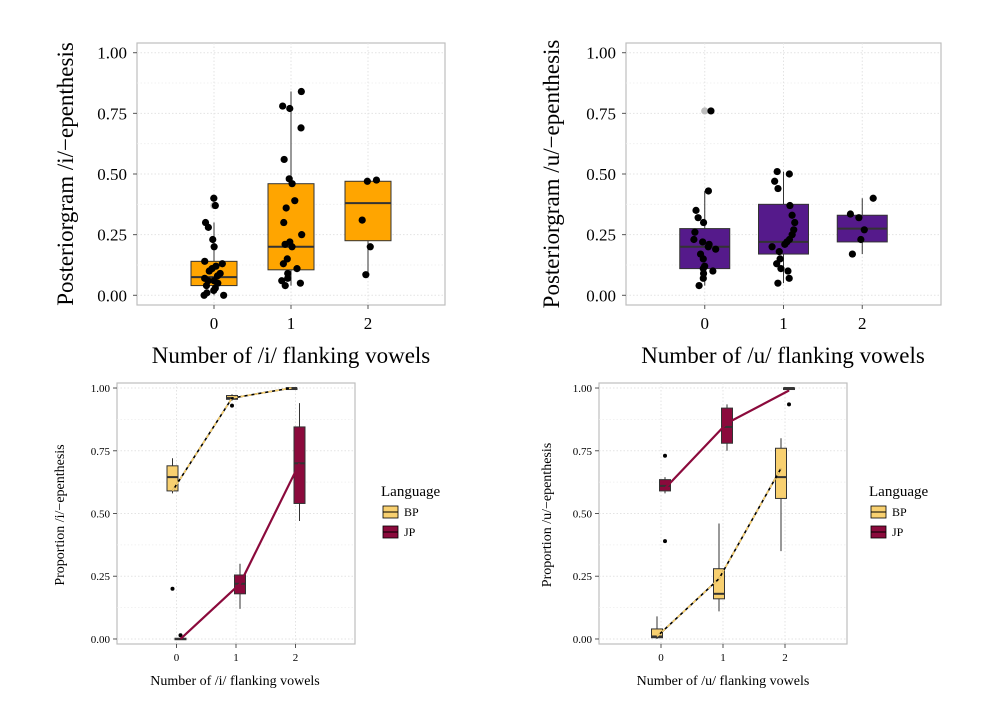 This screenshot has height=714, width=1003. What do you see at coordinates (723, 681) in the screenshot?
I see `x-axis-label: Number of /u/ flanking vowels` at bounding box center [723, 681].